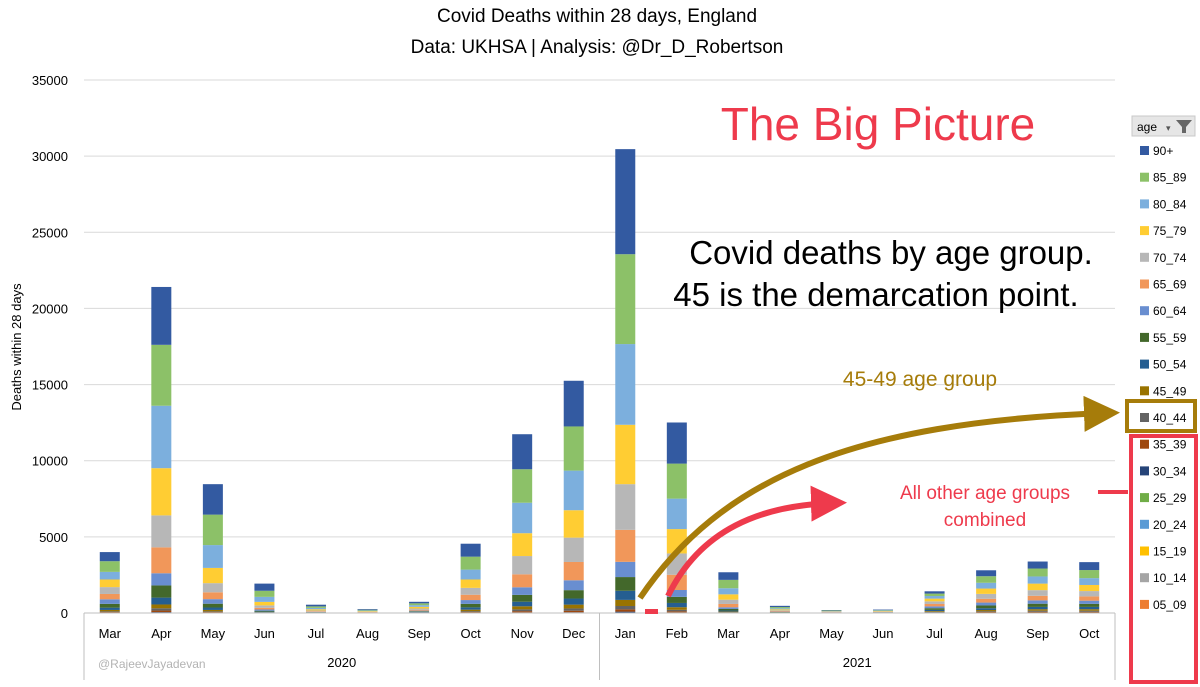 This screenshot has width=1200, height=687. Describe the element at coordinates (891, 252) in the screenshot. I see `annotation-note-line1: Covid deaths by age group.` at that location.